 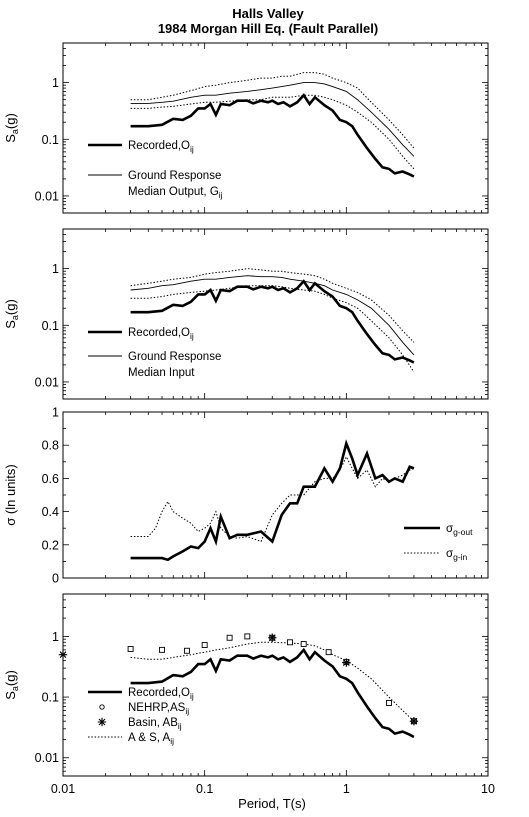 What do you see at coordinates (10, 494) in the screenshot?
I see `y-axis-label: σ (ln units)` at bounding box center [10, 494].